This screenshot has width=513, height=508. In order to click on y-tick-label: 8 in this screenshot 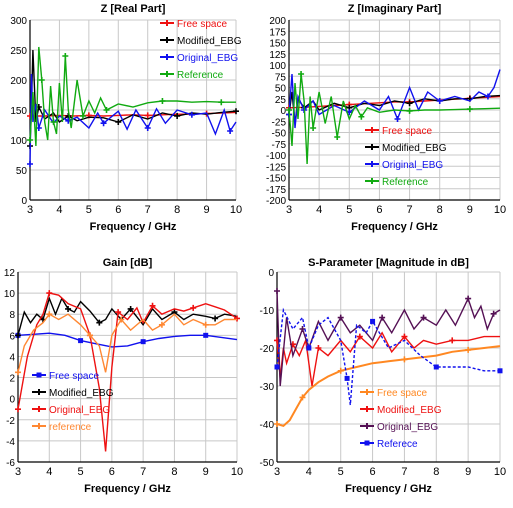, I will do `click(12, 315)`.